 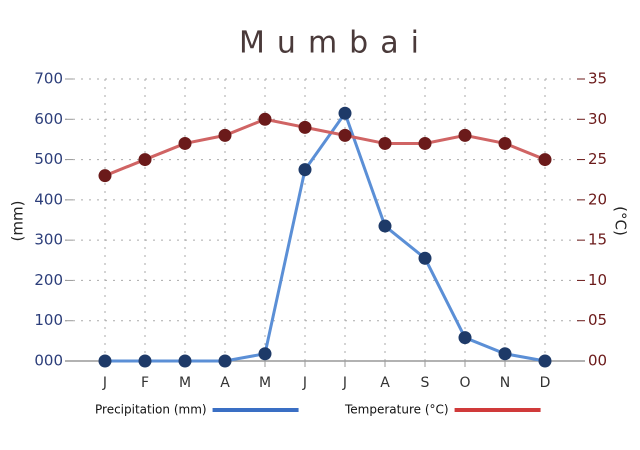 I want to click on y-tick-label: 200, so click(x=48, y=280).